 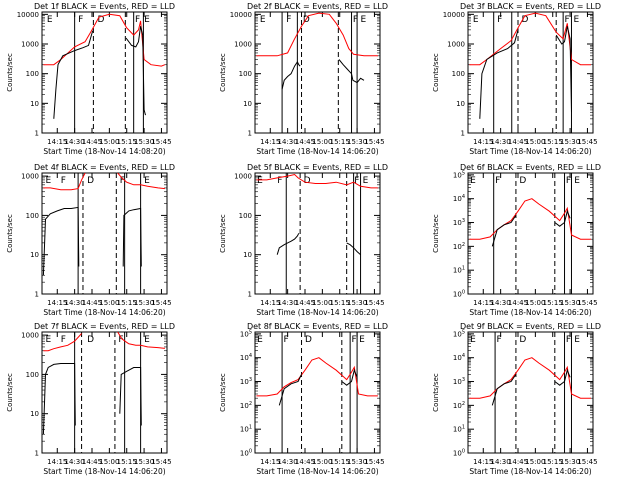 I want to click on y-axis-label: Counts/sec, so click(x=10, y=233).